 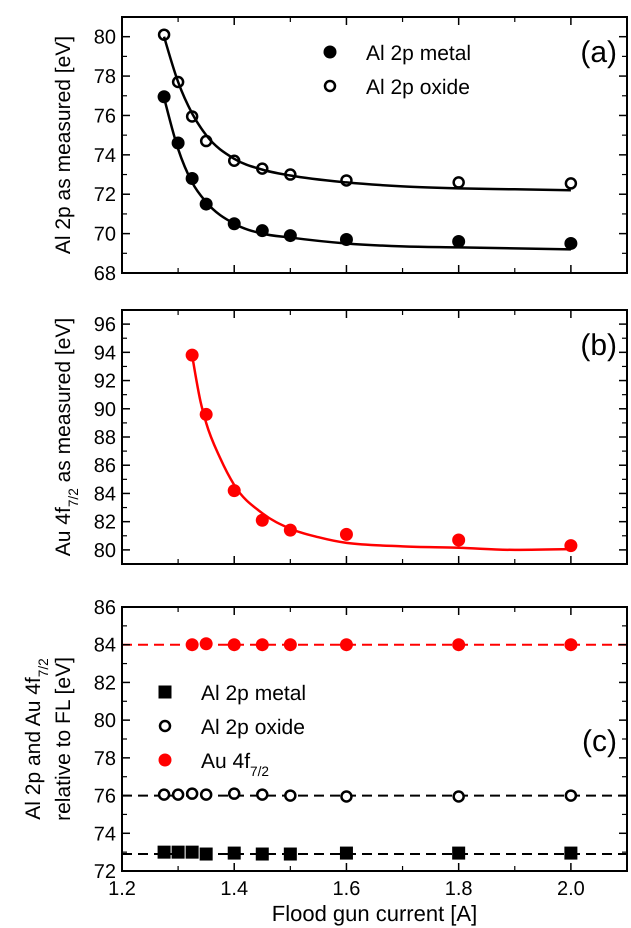 What do you see at coordinates (105, 325) in the screenshot?
I see `y-tick-label: 96` at bounding box center [105, 325].